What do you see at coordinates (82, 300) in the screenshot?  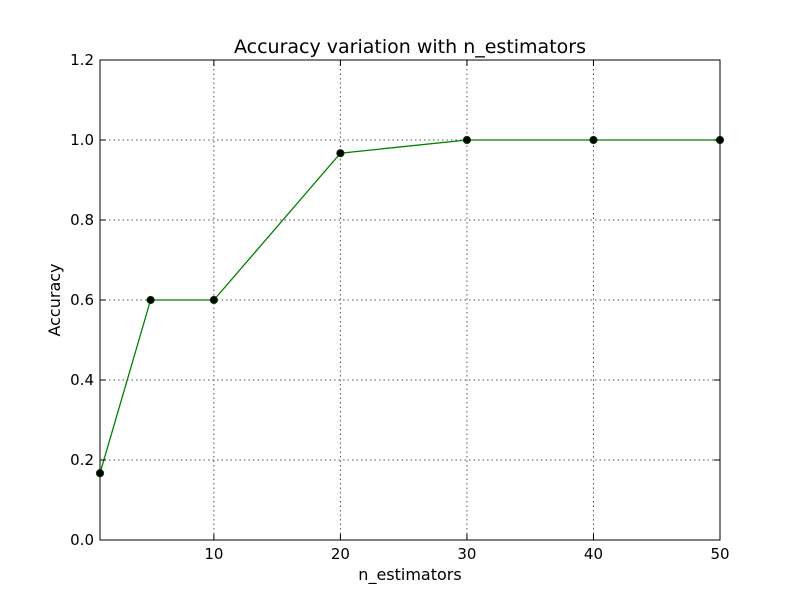 I see `y-tick-label: 0.6` at bounding box center [82, 300].